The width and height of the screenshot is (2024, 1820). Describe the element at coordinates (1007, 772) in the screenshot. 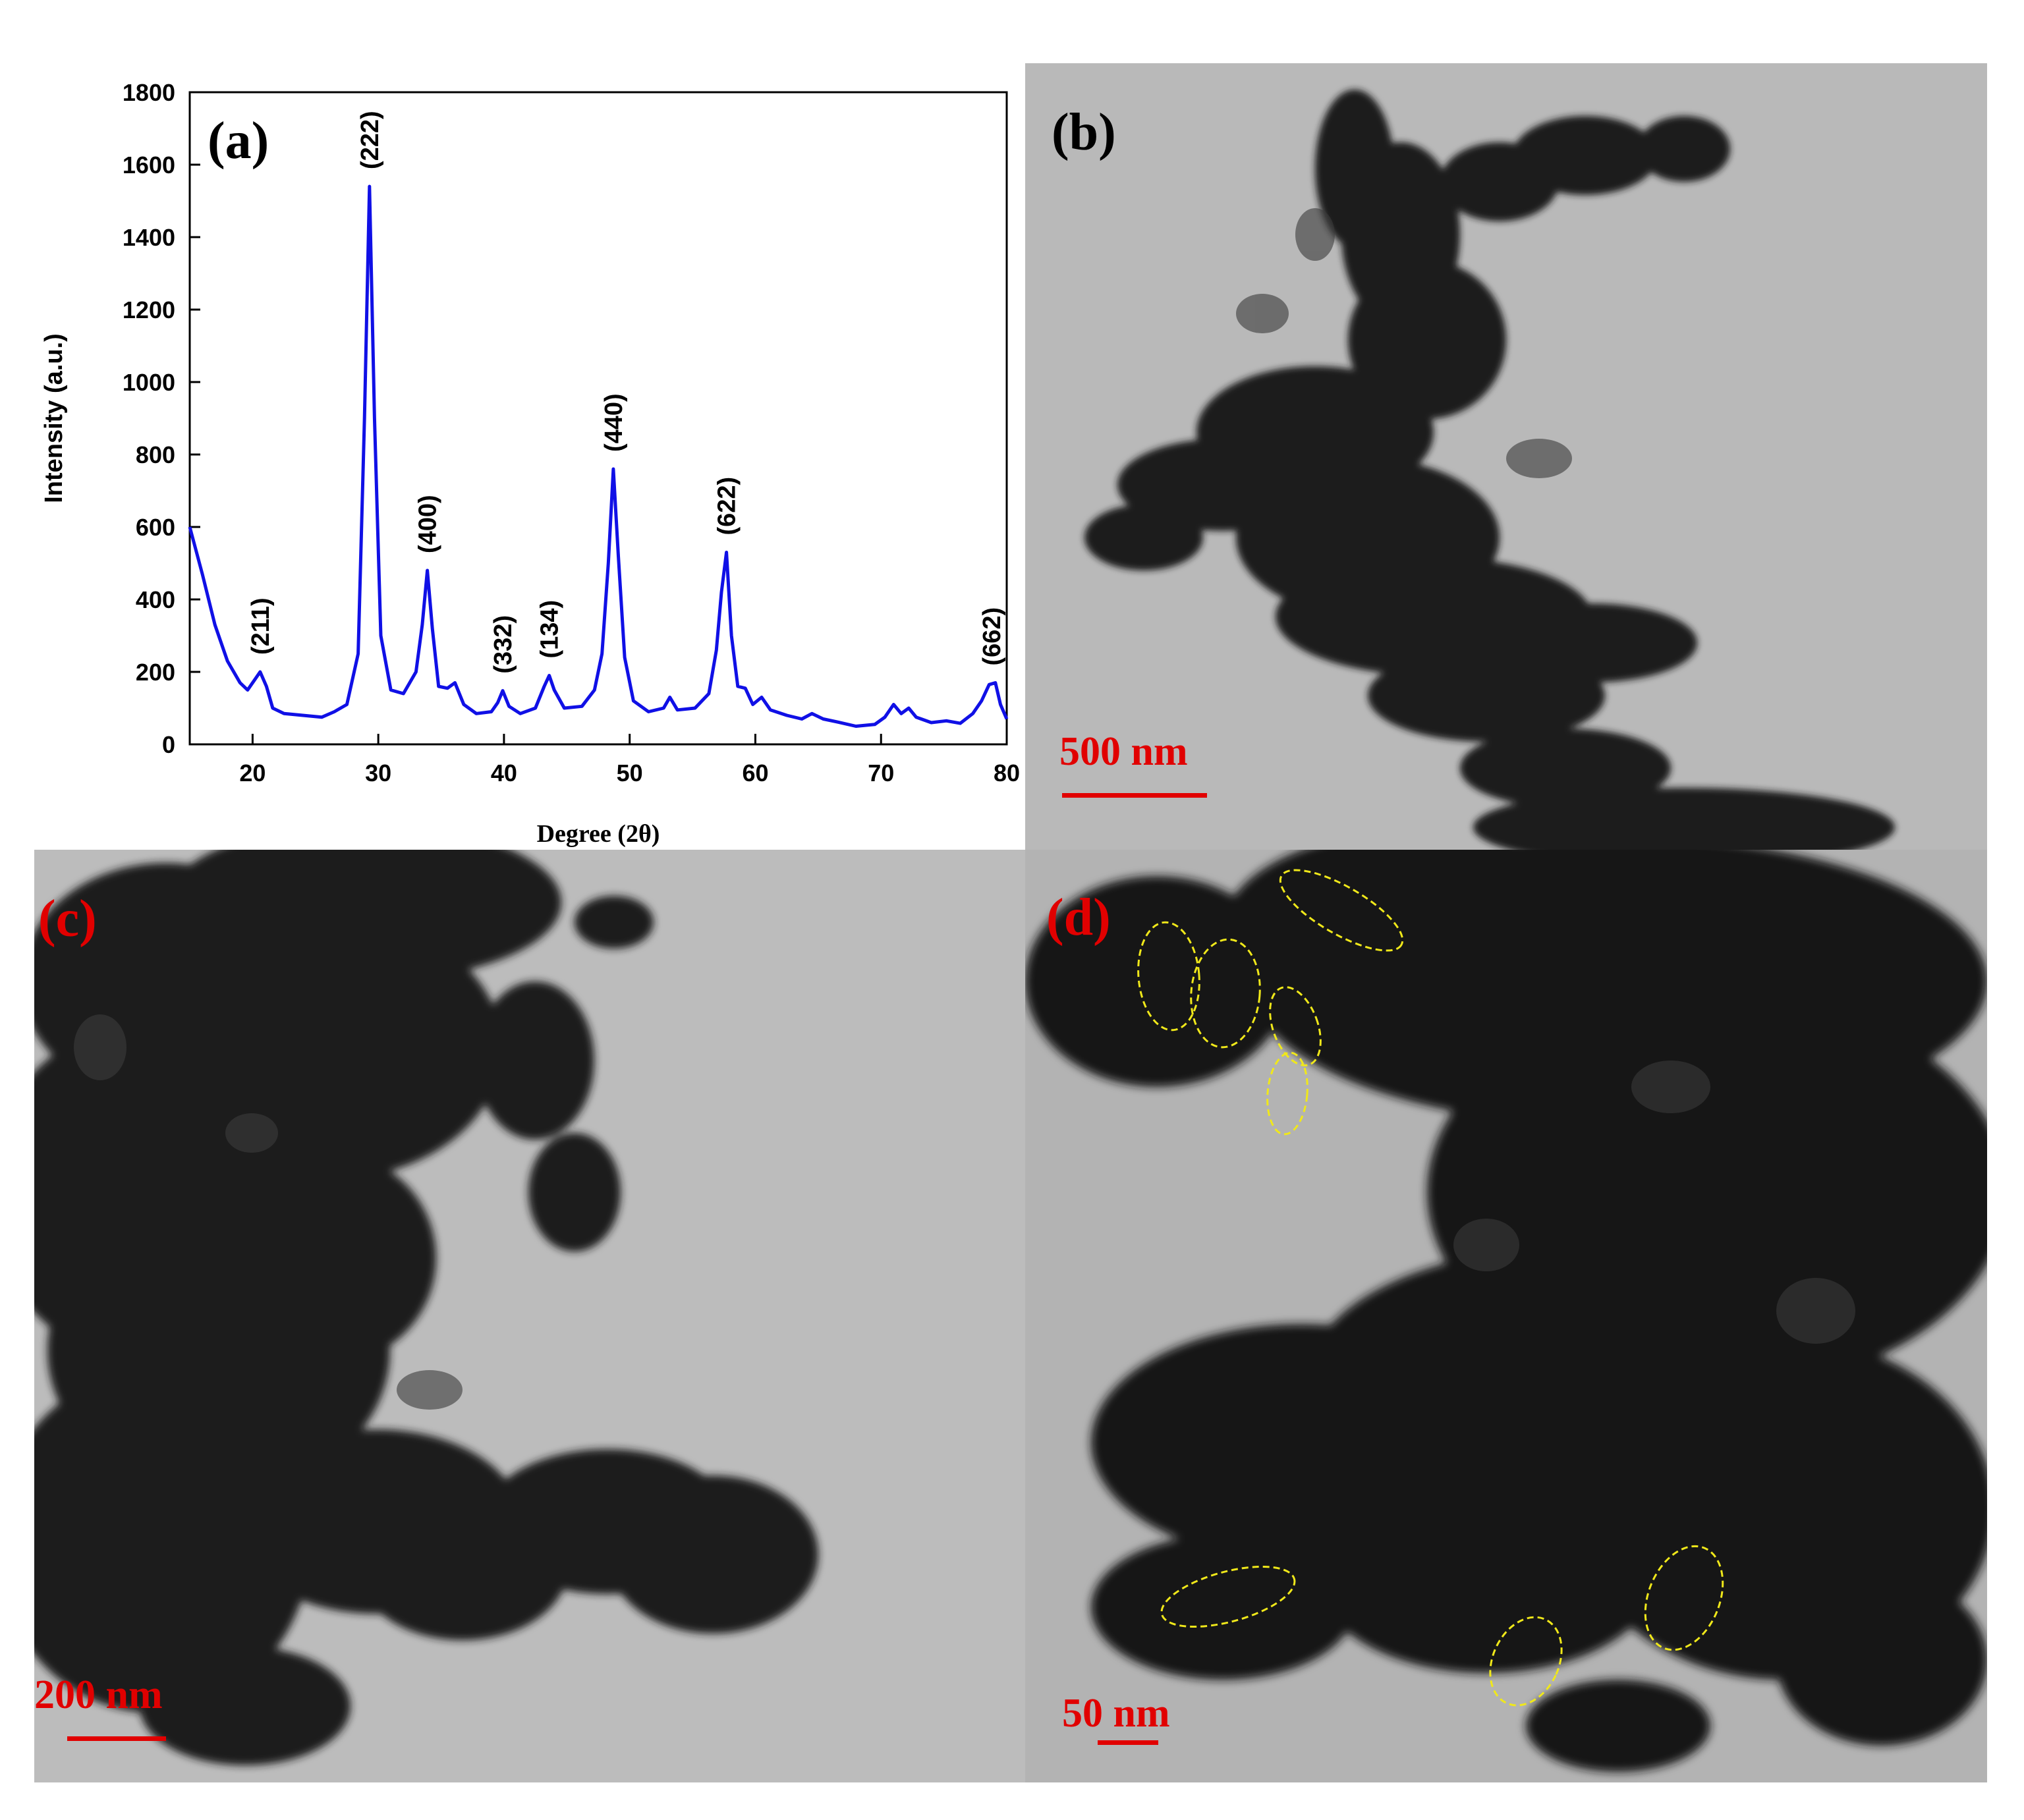

I see `x-tick-label: 80` at that location.